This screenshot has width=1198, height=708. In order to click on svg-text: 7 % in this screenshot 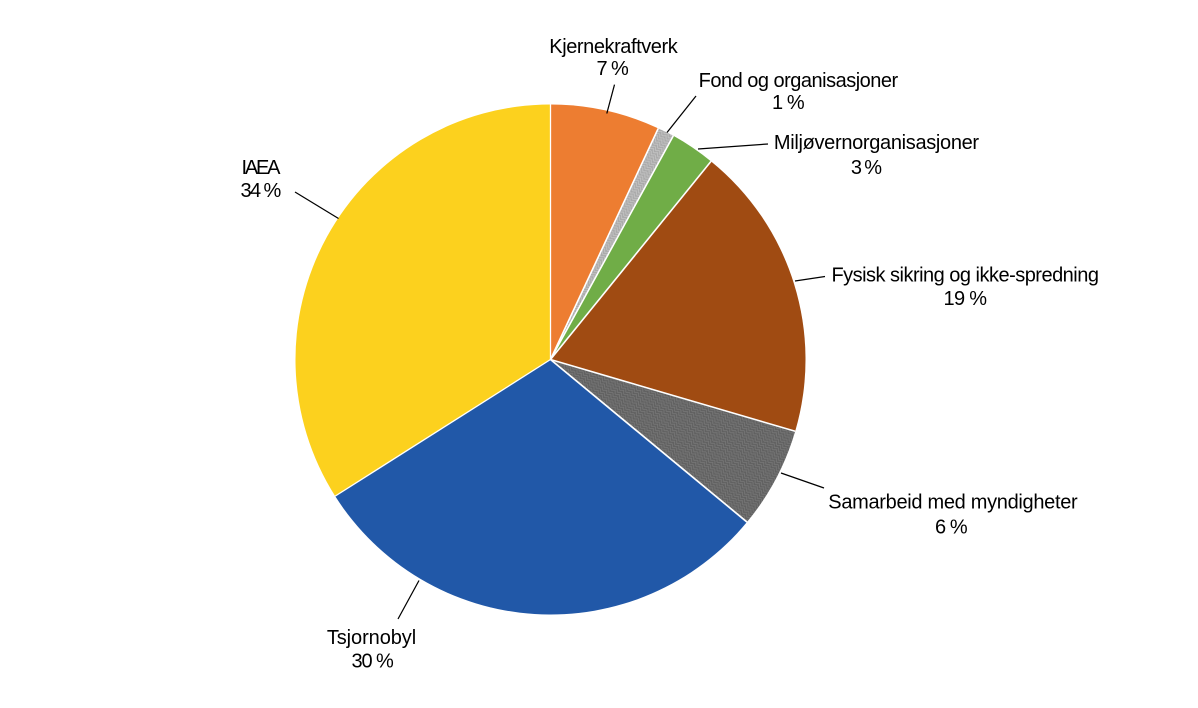, I will do `click(612, 69)`.